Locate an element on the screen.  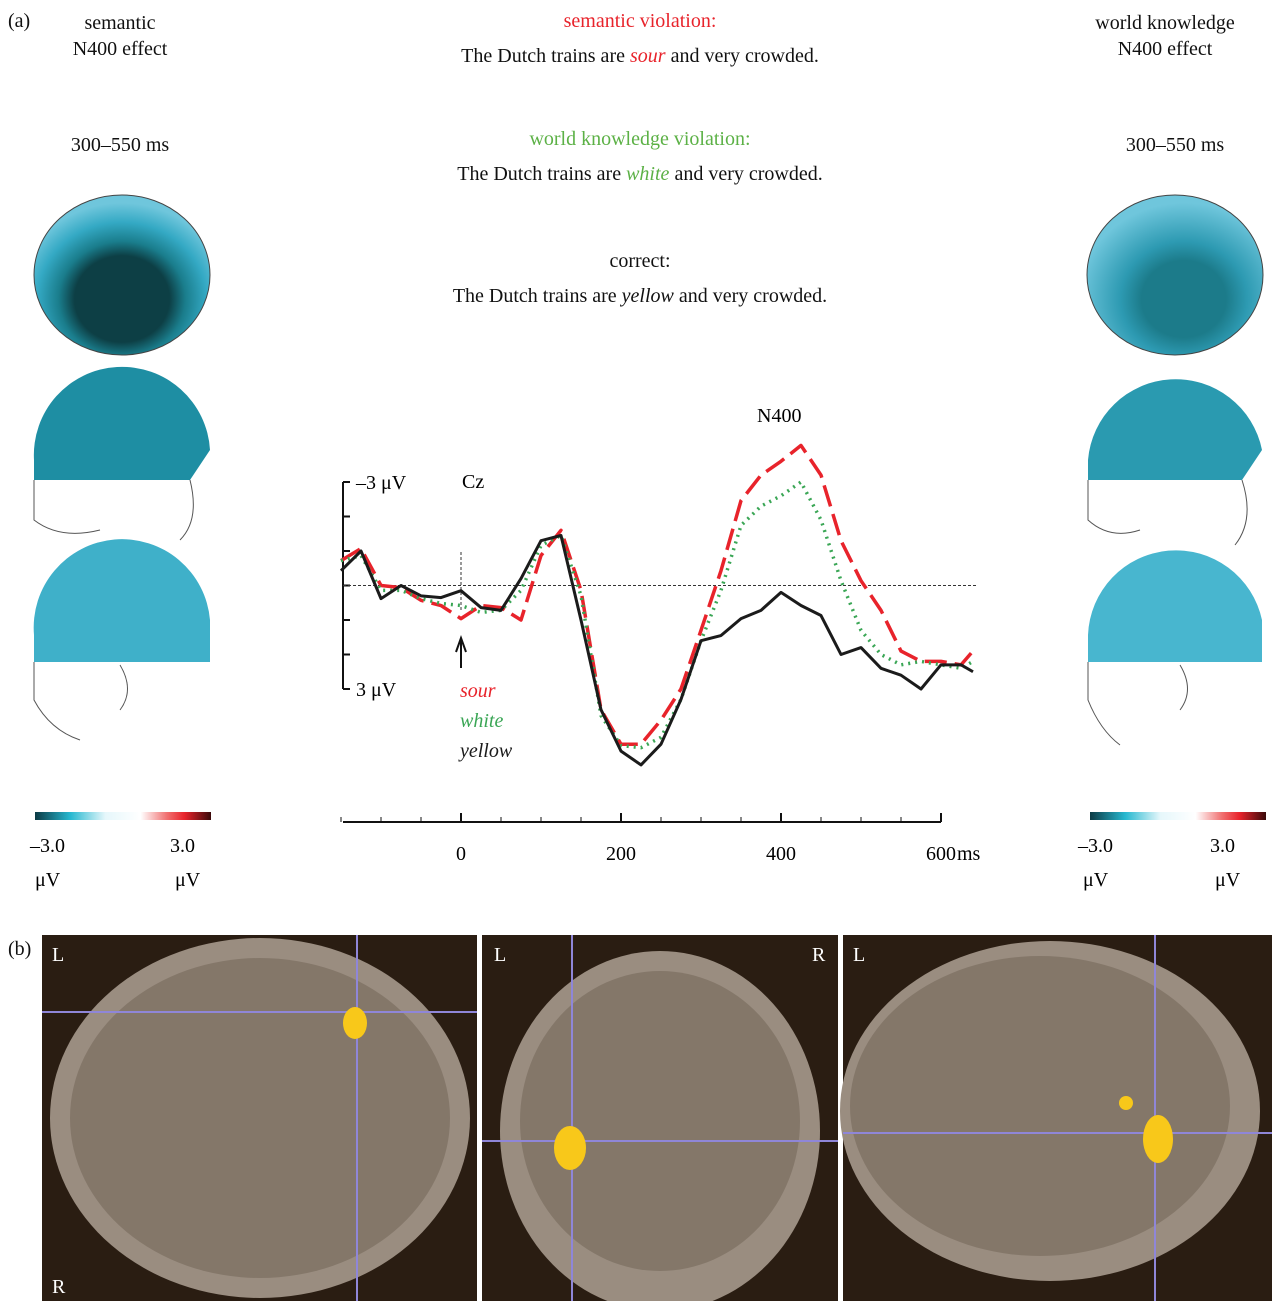
condition-heading: semantic violation: is located at coordinates (640, 21).